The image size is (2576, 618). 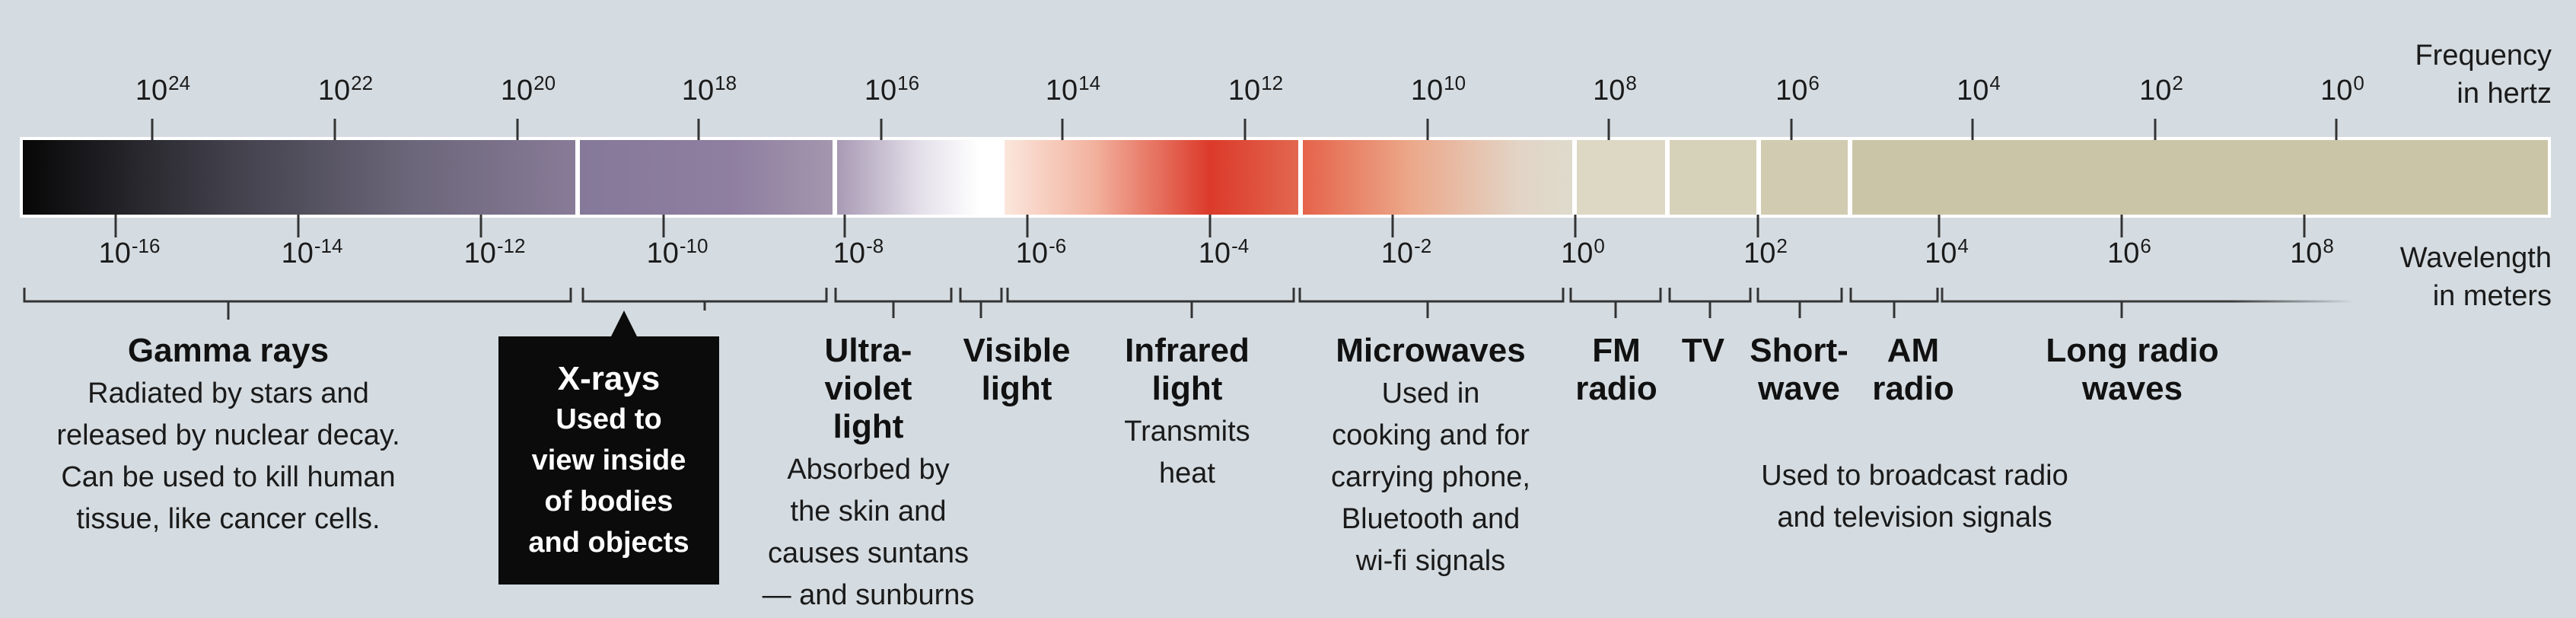 What do you see at coordinates (2483, 56) in the screenshot?
I see `frequency-title-line1: Frequency` at bounding box center [2483, 56].